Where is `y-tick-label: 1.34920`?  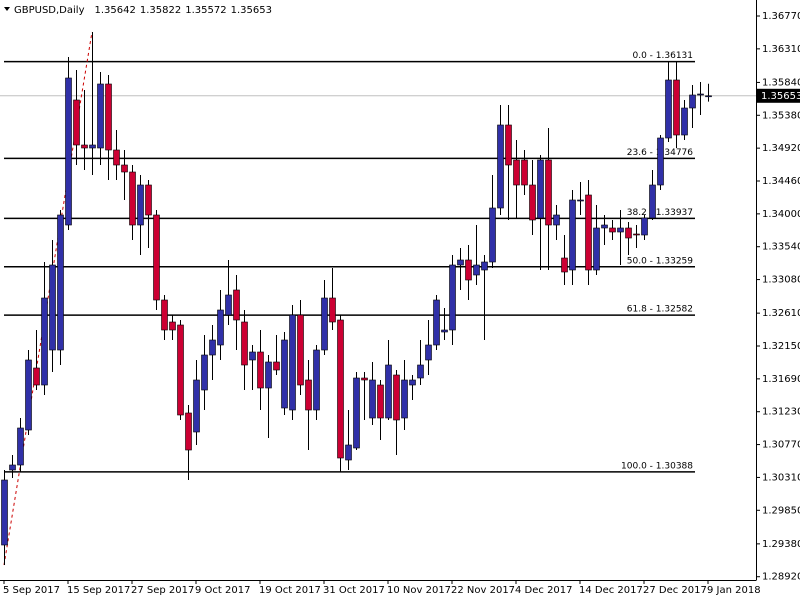 y-tick-label: 1.34920 is located at coordinates (781, 148).